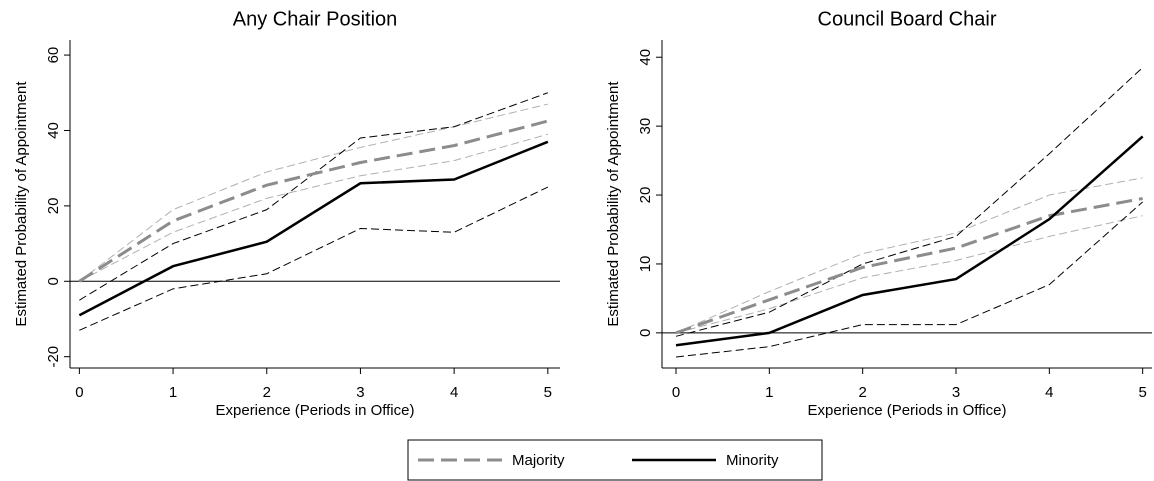 This screenshot has height=481, width=1154. Describe the element at coordinates (907, 19) in the screenshot. I see `chart-title: Council Board Chair` at that location.